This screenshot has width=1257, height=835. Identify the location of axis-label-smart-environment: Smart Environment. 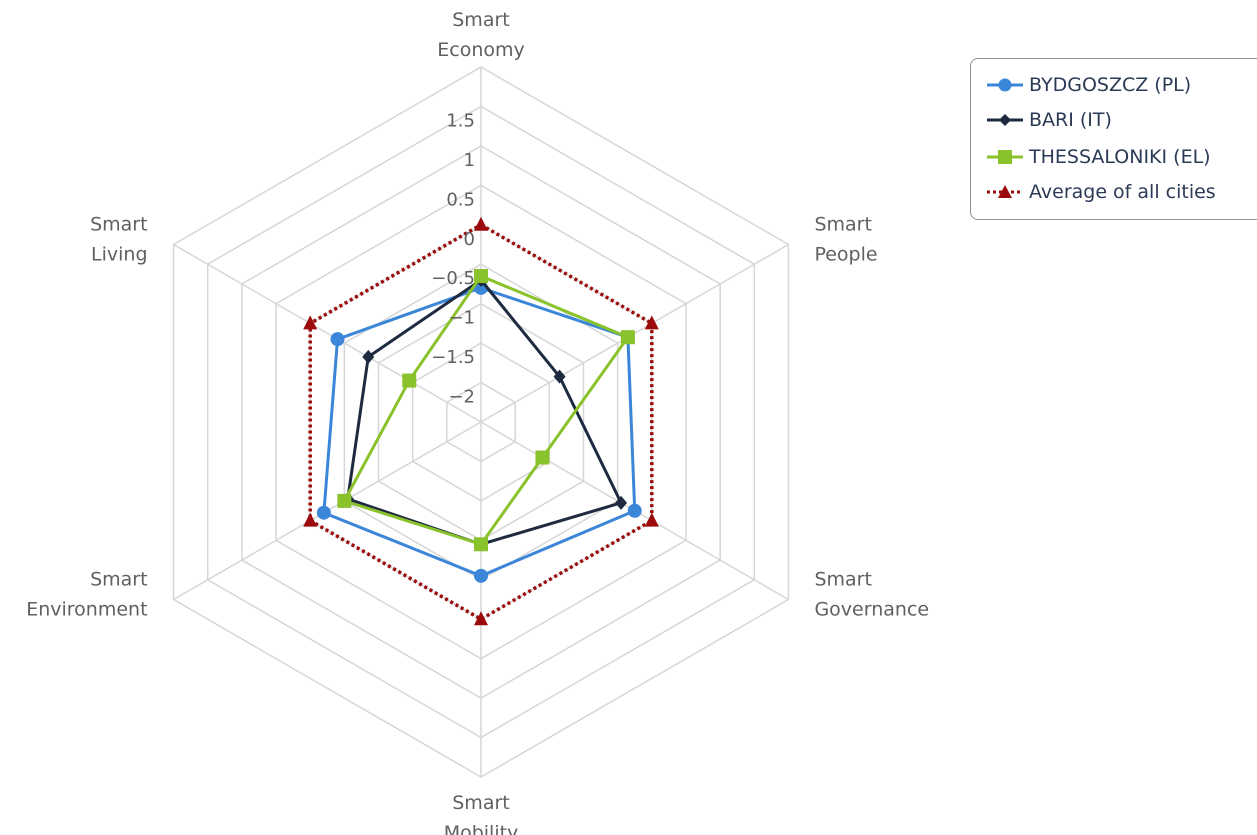
(86, 595).